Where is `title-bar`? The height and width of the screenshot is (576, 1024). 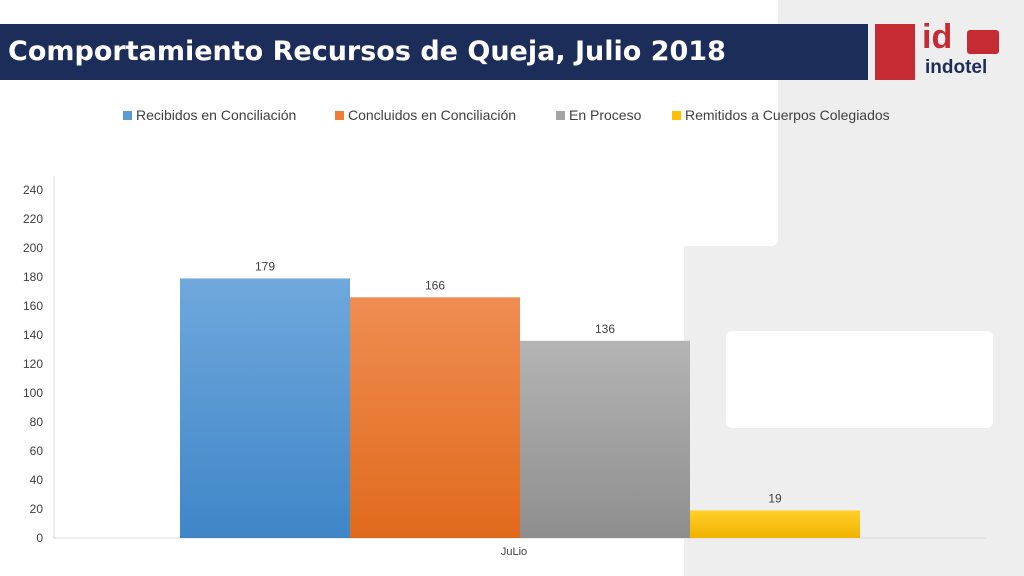 title-bar is located at coordinates (434, 52).